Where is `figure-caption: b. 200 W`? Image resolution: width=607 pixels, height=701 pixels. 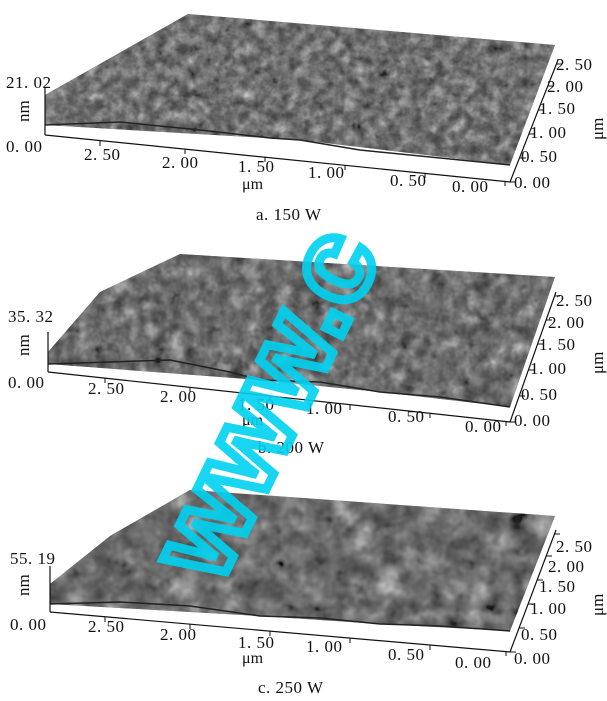
figure-caption: b. 200 W is located at coordinates (291, 447).